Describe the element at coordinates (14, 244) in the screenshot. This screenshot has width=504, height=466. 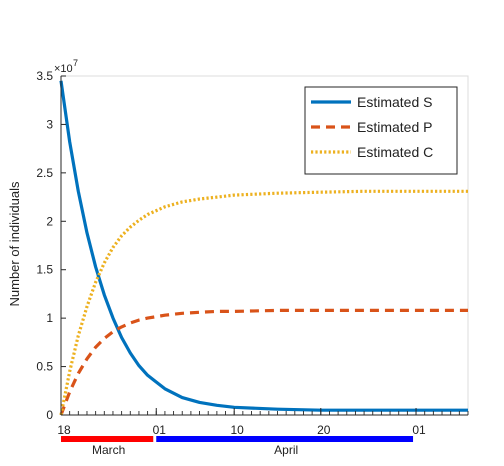
I see `y-axis-label: Number of individuals` at that location.